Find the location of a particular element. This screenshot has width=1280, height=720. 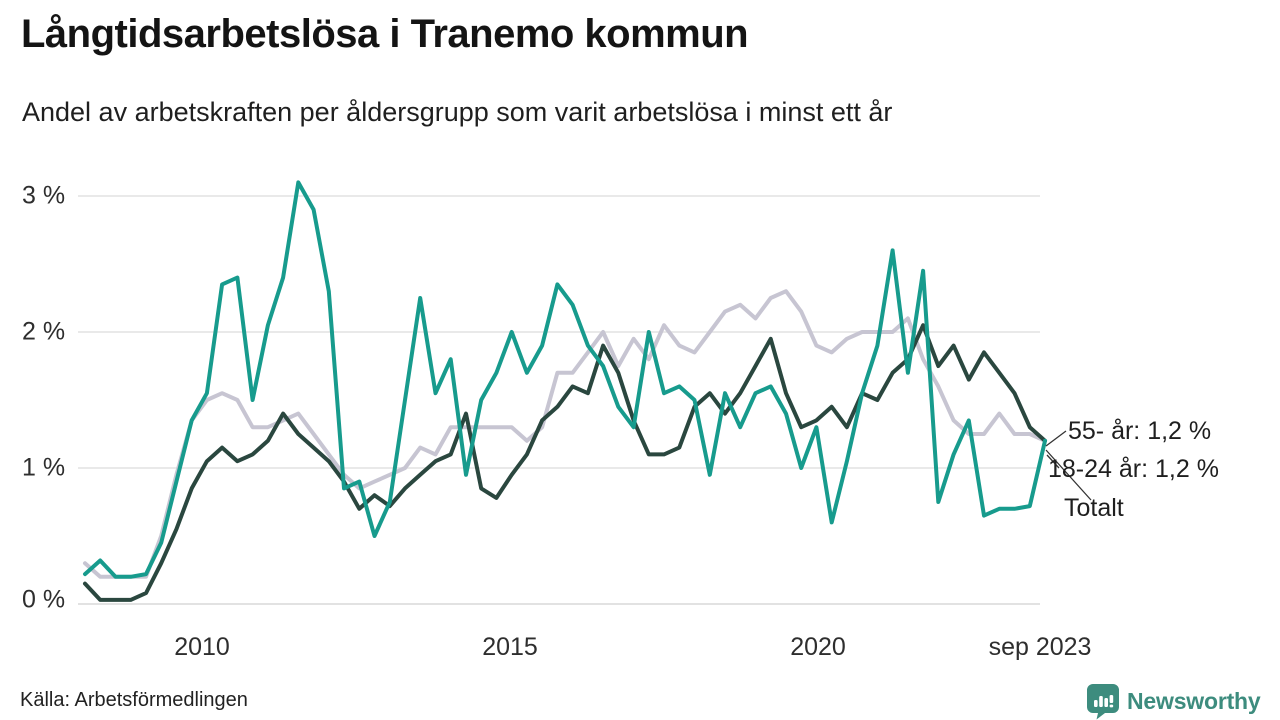

series-label-totalt: Totalt is located at coordinates (1094, 508).